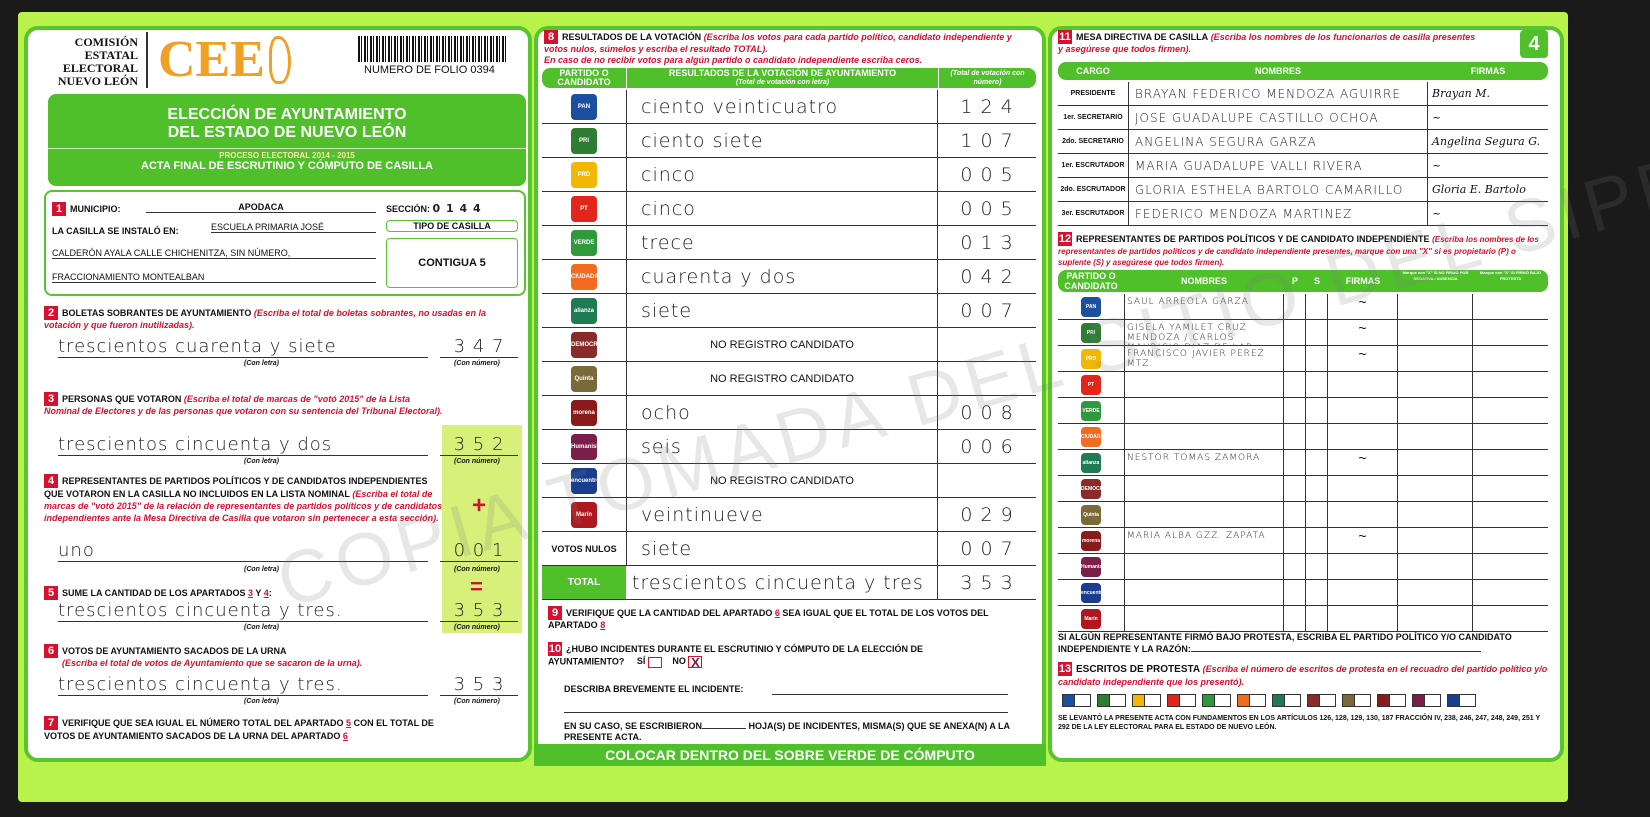 Image resolution: width=1650 pixels, height=817 pixels. What do you see at coordinates (174, 651) in the screenshot?
I see `section-title: VOTOS DE AYUNTAMIENTO SACADOS DE LA URNA` at bounding box center [174, 651].